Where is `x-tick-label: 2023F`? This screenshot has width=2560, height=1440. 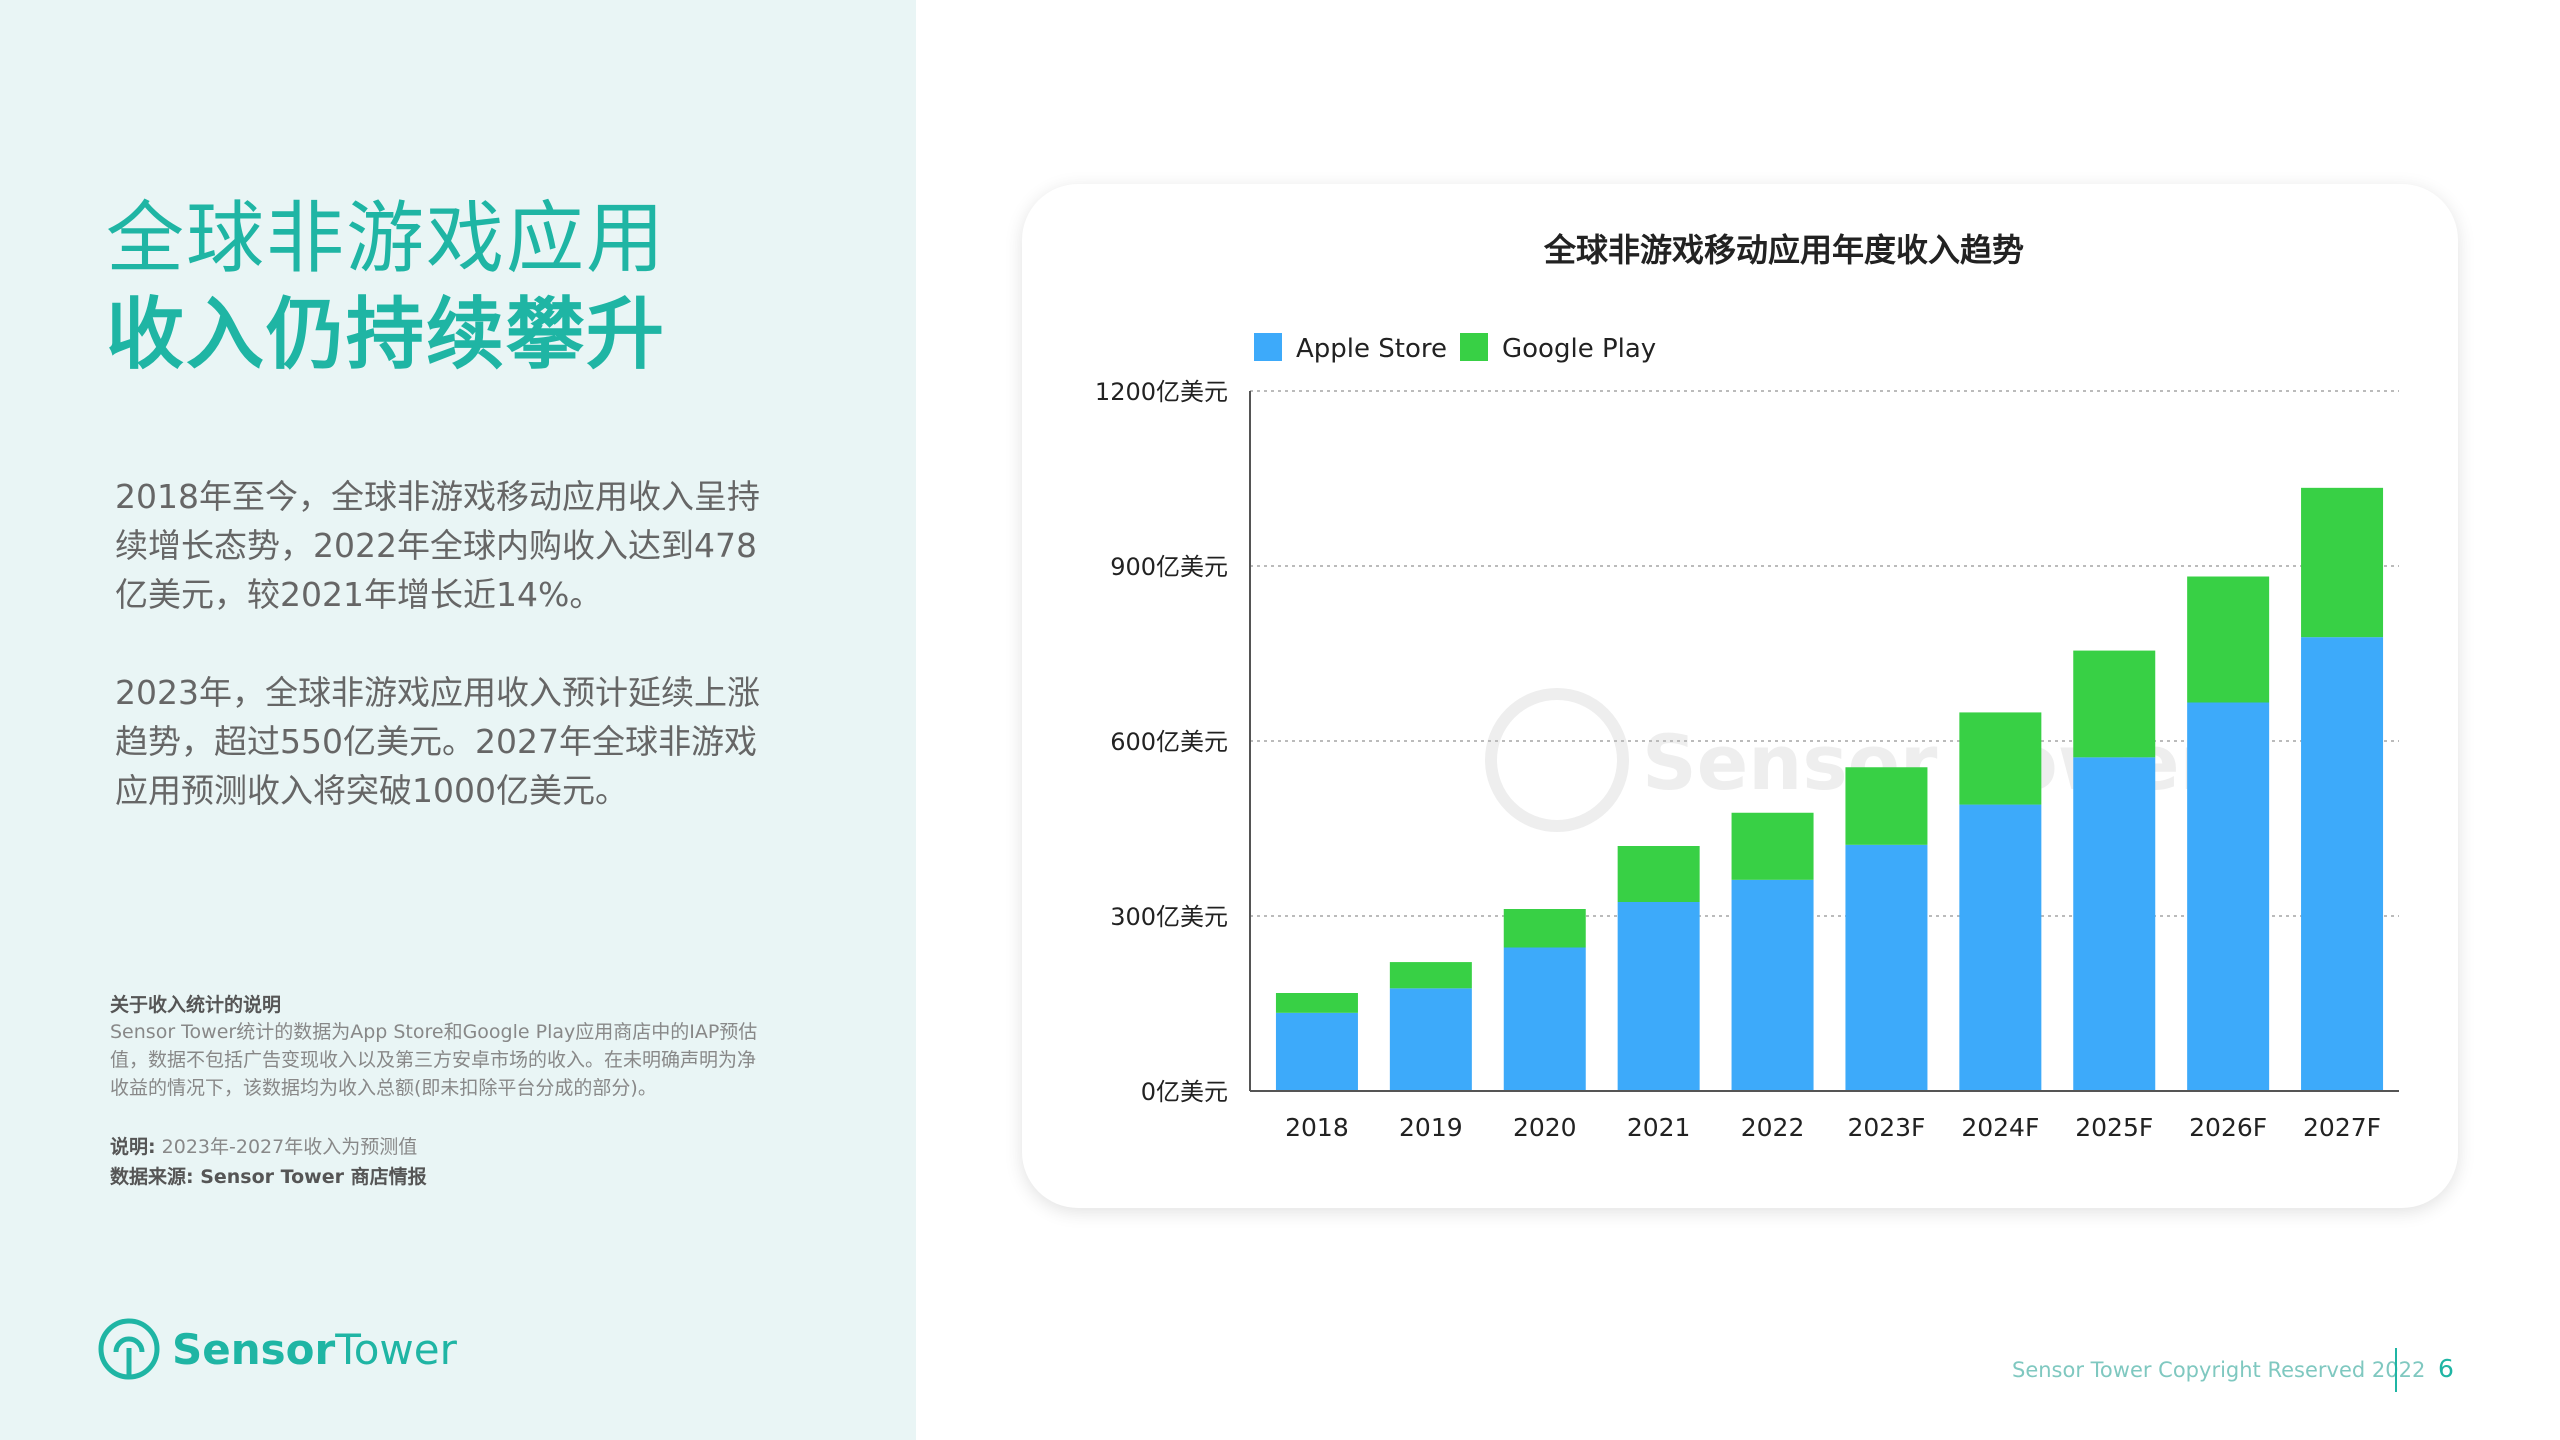 x-tick-label: 2023F is located at coordinates (1886, 1127).